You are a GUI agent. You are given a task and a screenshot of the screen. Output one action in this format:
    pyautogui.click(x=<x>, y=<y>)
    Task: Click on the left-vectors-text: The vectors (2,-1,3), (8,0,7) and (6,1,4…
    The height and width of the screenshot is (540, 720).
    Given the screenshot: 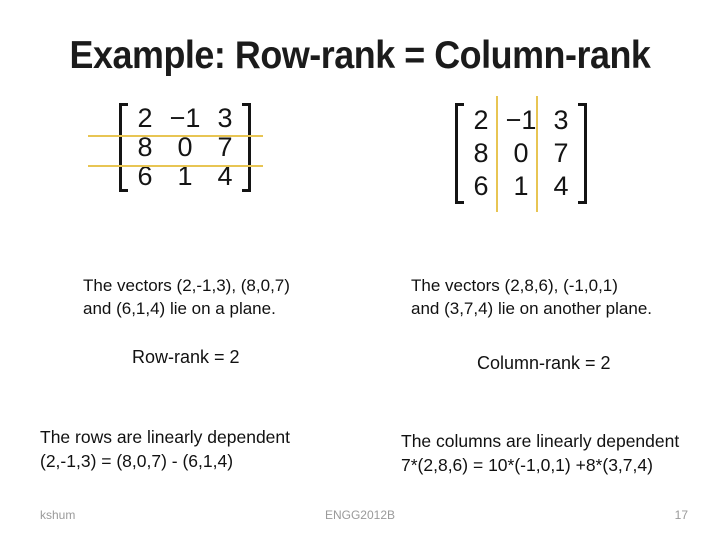 What is the action you would take?
    pyautogui.click(x=186, y=297)
    